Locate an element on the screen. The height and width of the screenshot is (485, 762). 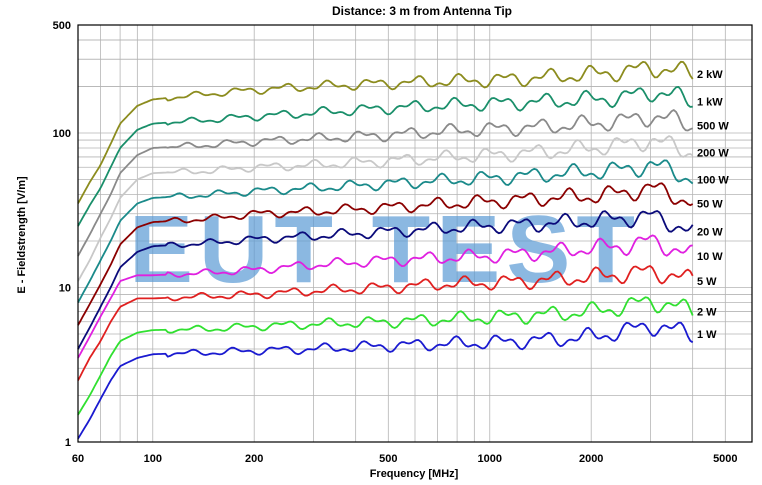
x-tick-label: 1000 is located at coordinates (490, 459).